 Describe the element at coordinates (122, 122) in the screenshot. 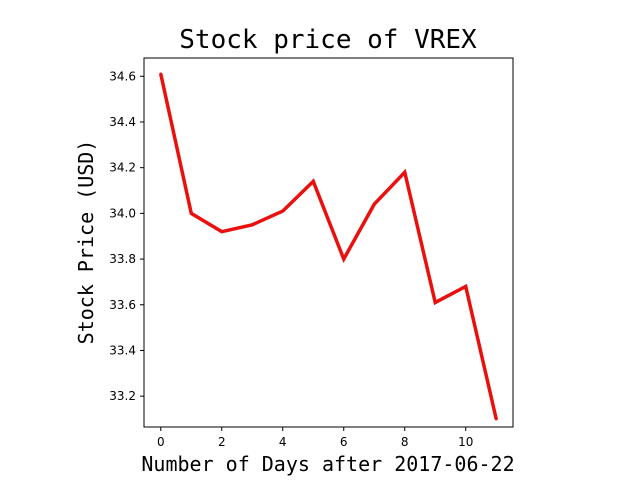

I see `y-tick-label: 34.4` at that location.